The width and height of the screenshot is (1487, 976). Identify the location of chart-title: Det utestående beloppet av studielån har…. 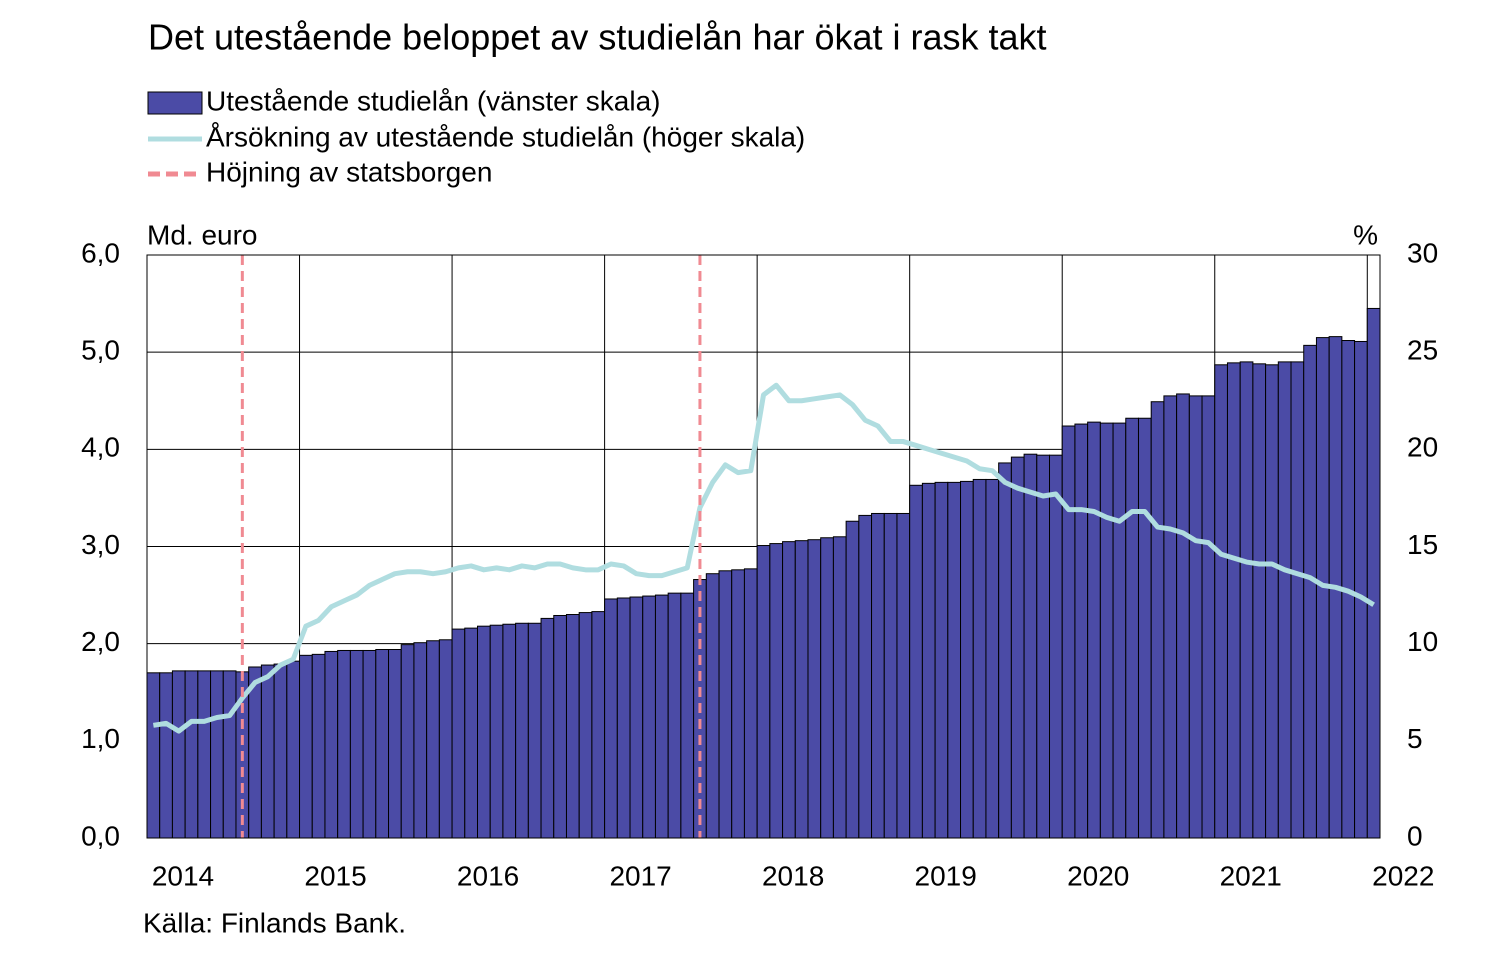
(597, 37).